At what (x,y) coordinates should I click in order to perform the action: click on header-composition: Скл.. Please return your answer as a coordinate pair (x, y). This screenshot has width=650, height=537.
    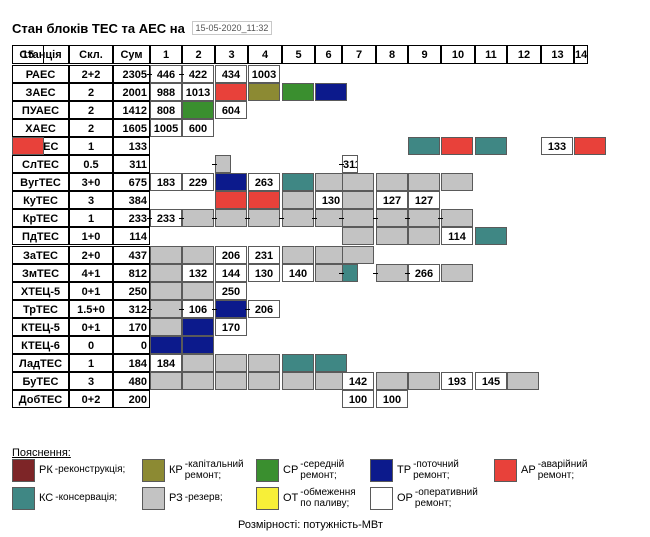
    Looking at the image, I should click on (91, 54).